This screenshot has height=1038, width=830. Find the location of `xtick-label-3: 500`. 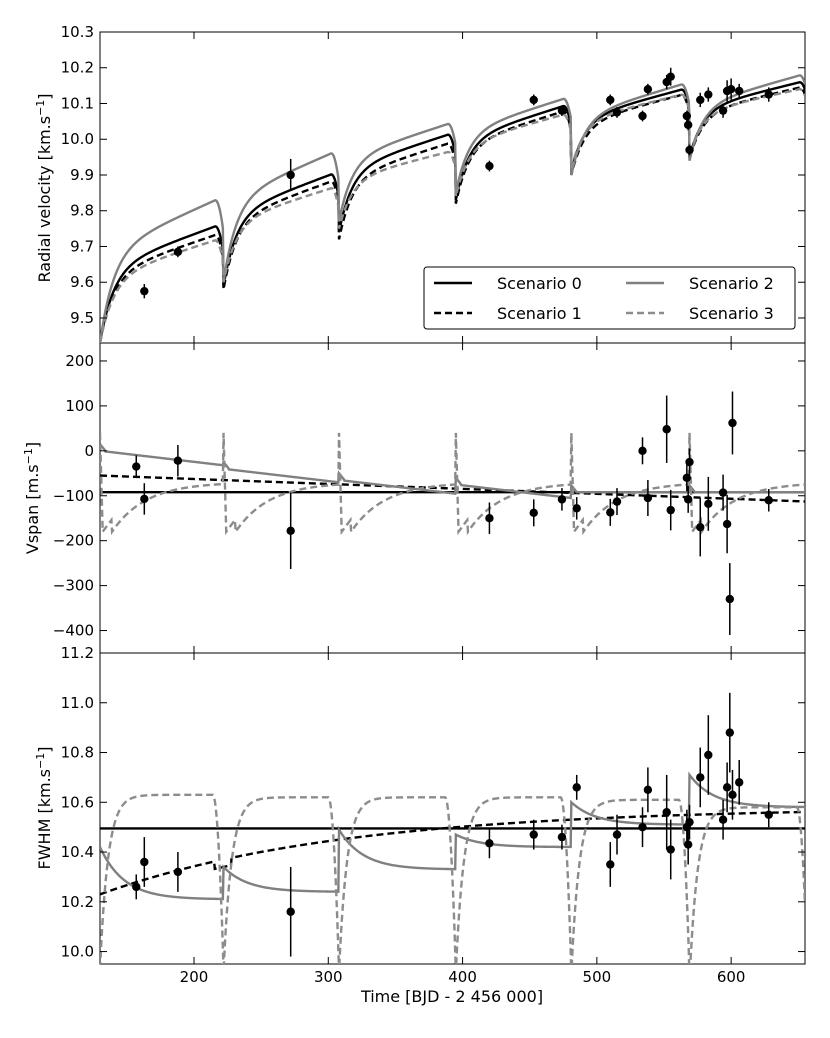

xtick-label-3: 500 is located at coordinates (597, 977).